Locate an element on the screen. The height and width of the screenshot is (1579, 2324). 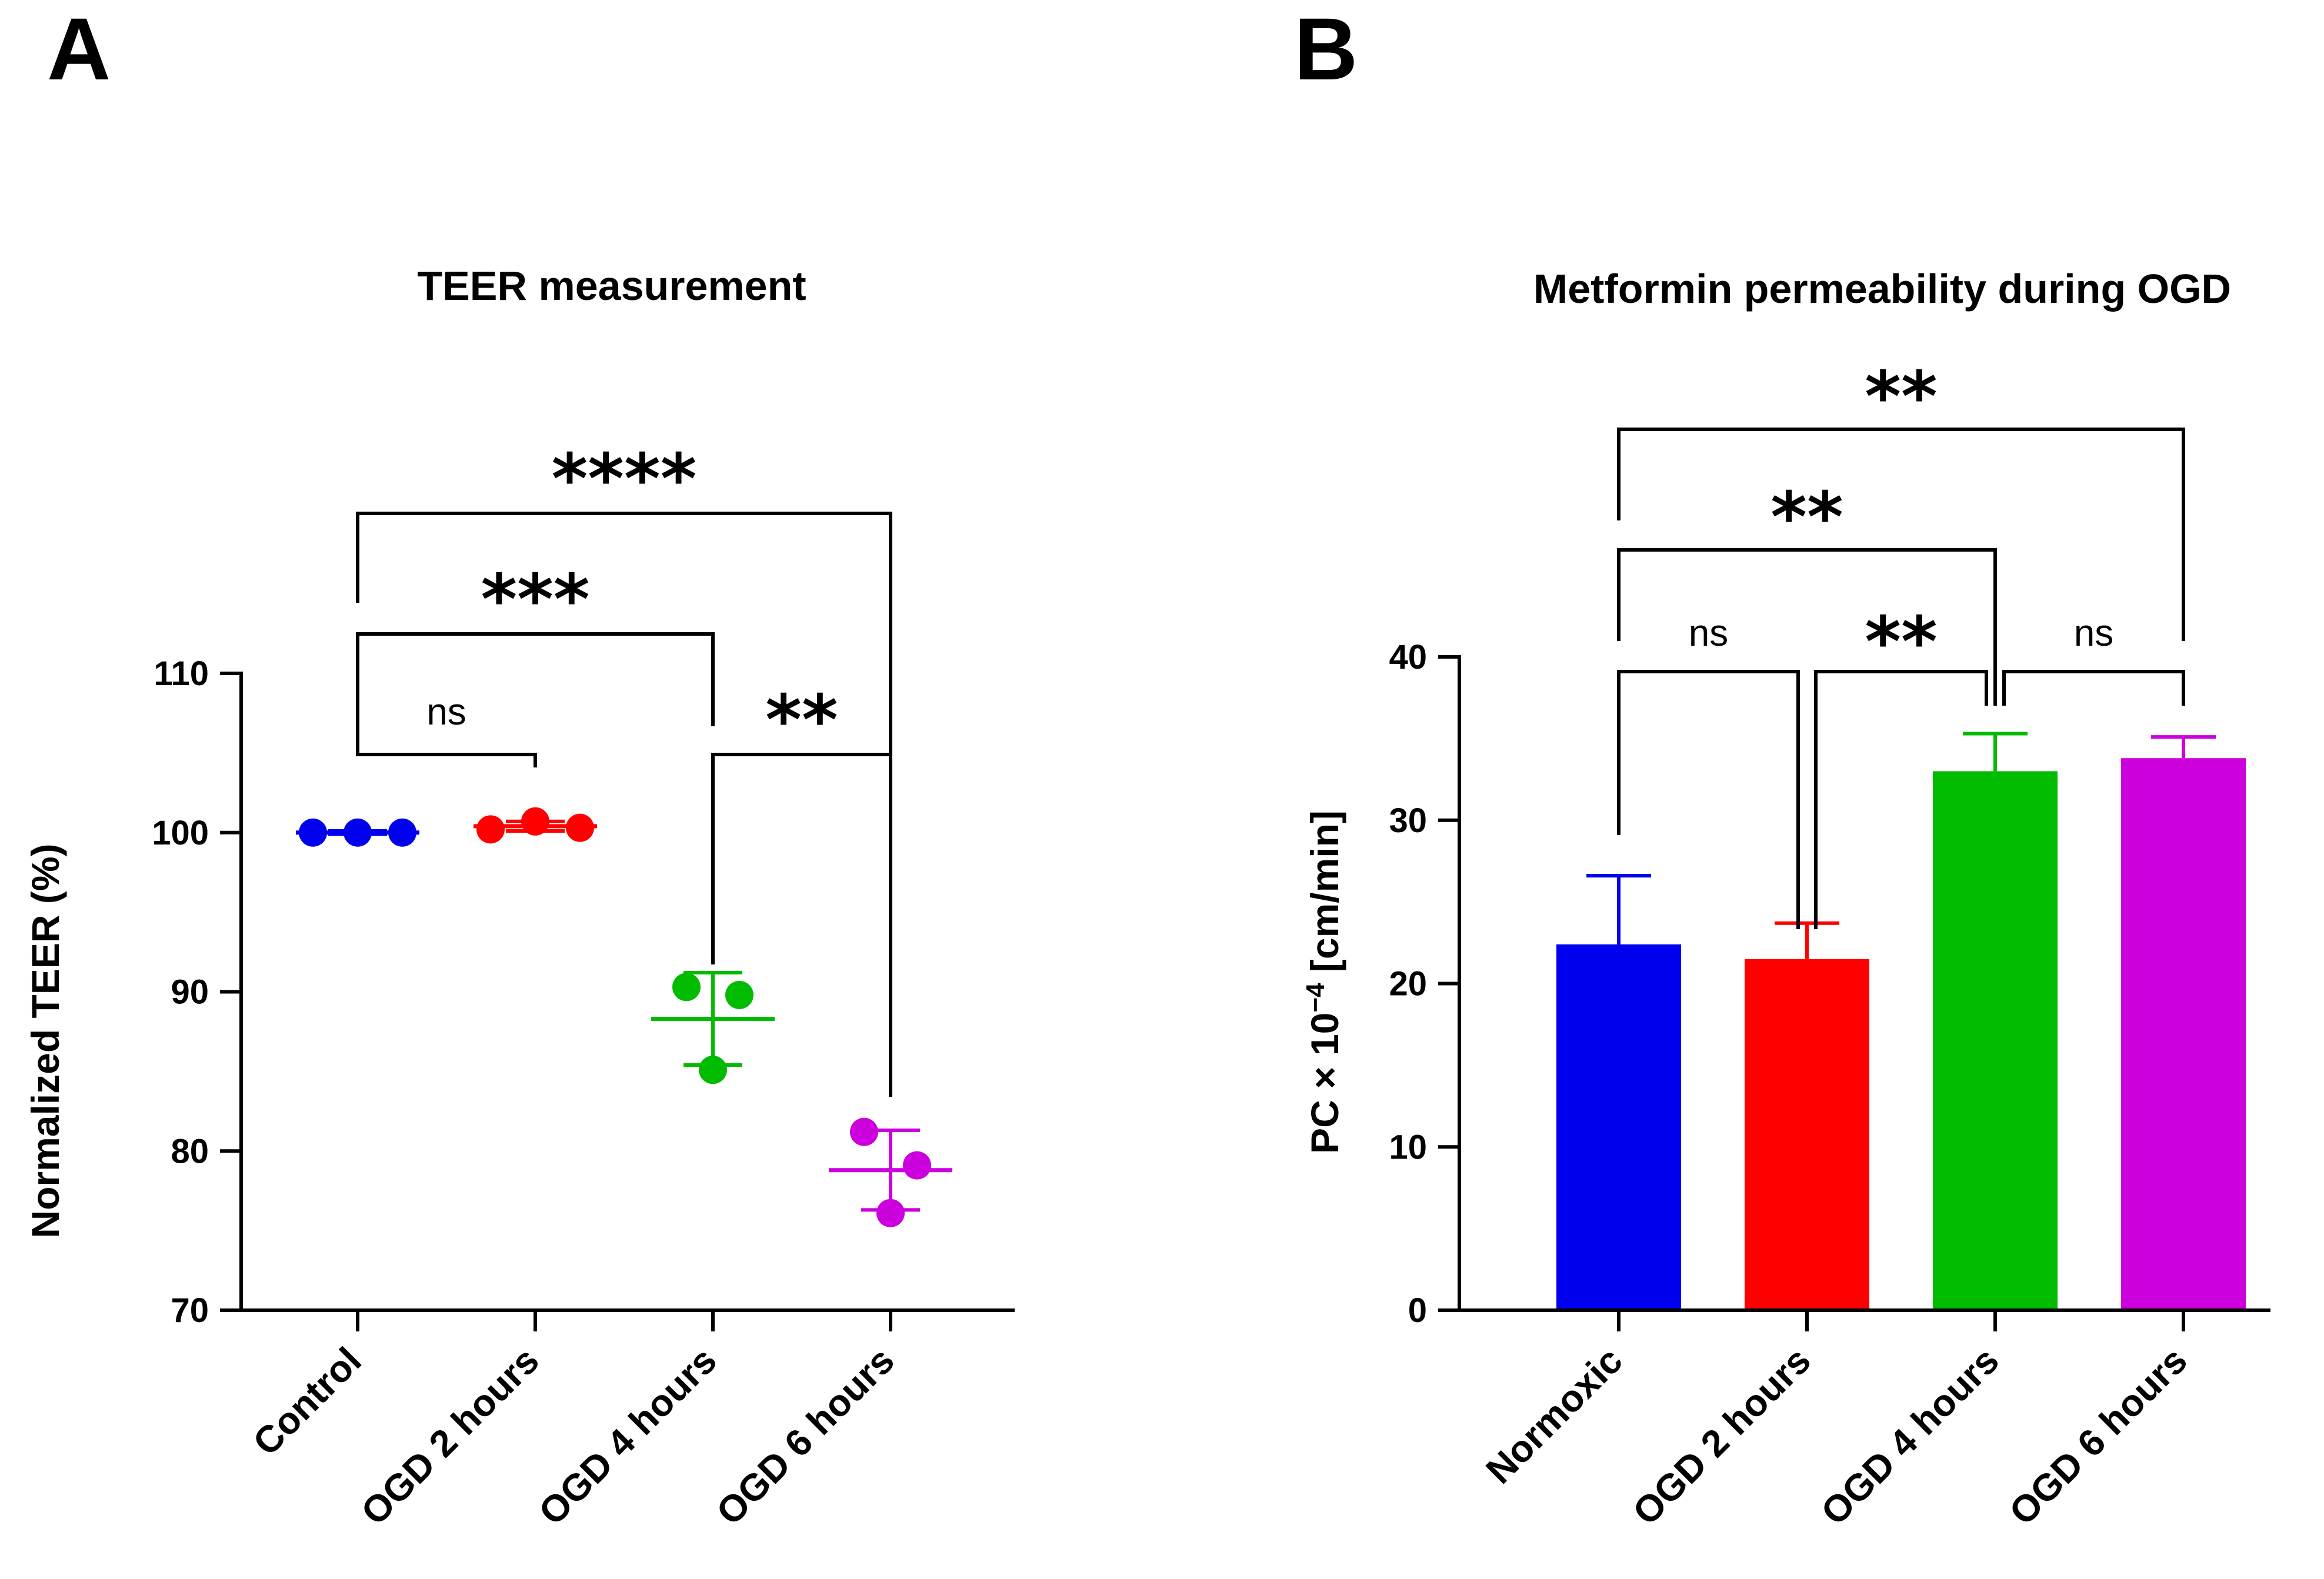
y-axis-label-main: PC × 10 is located at coordinates (1324, 1083).